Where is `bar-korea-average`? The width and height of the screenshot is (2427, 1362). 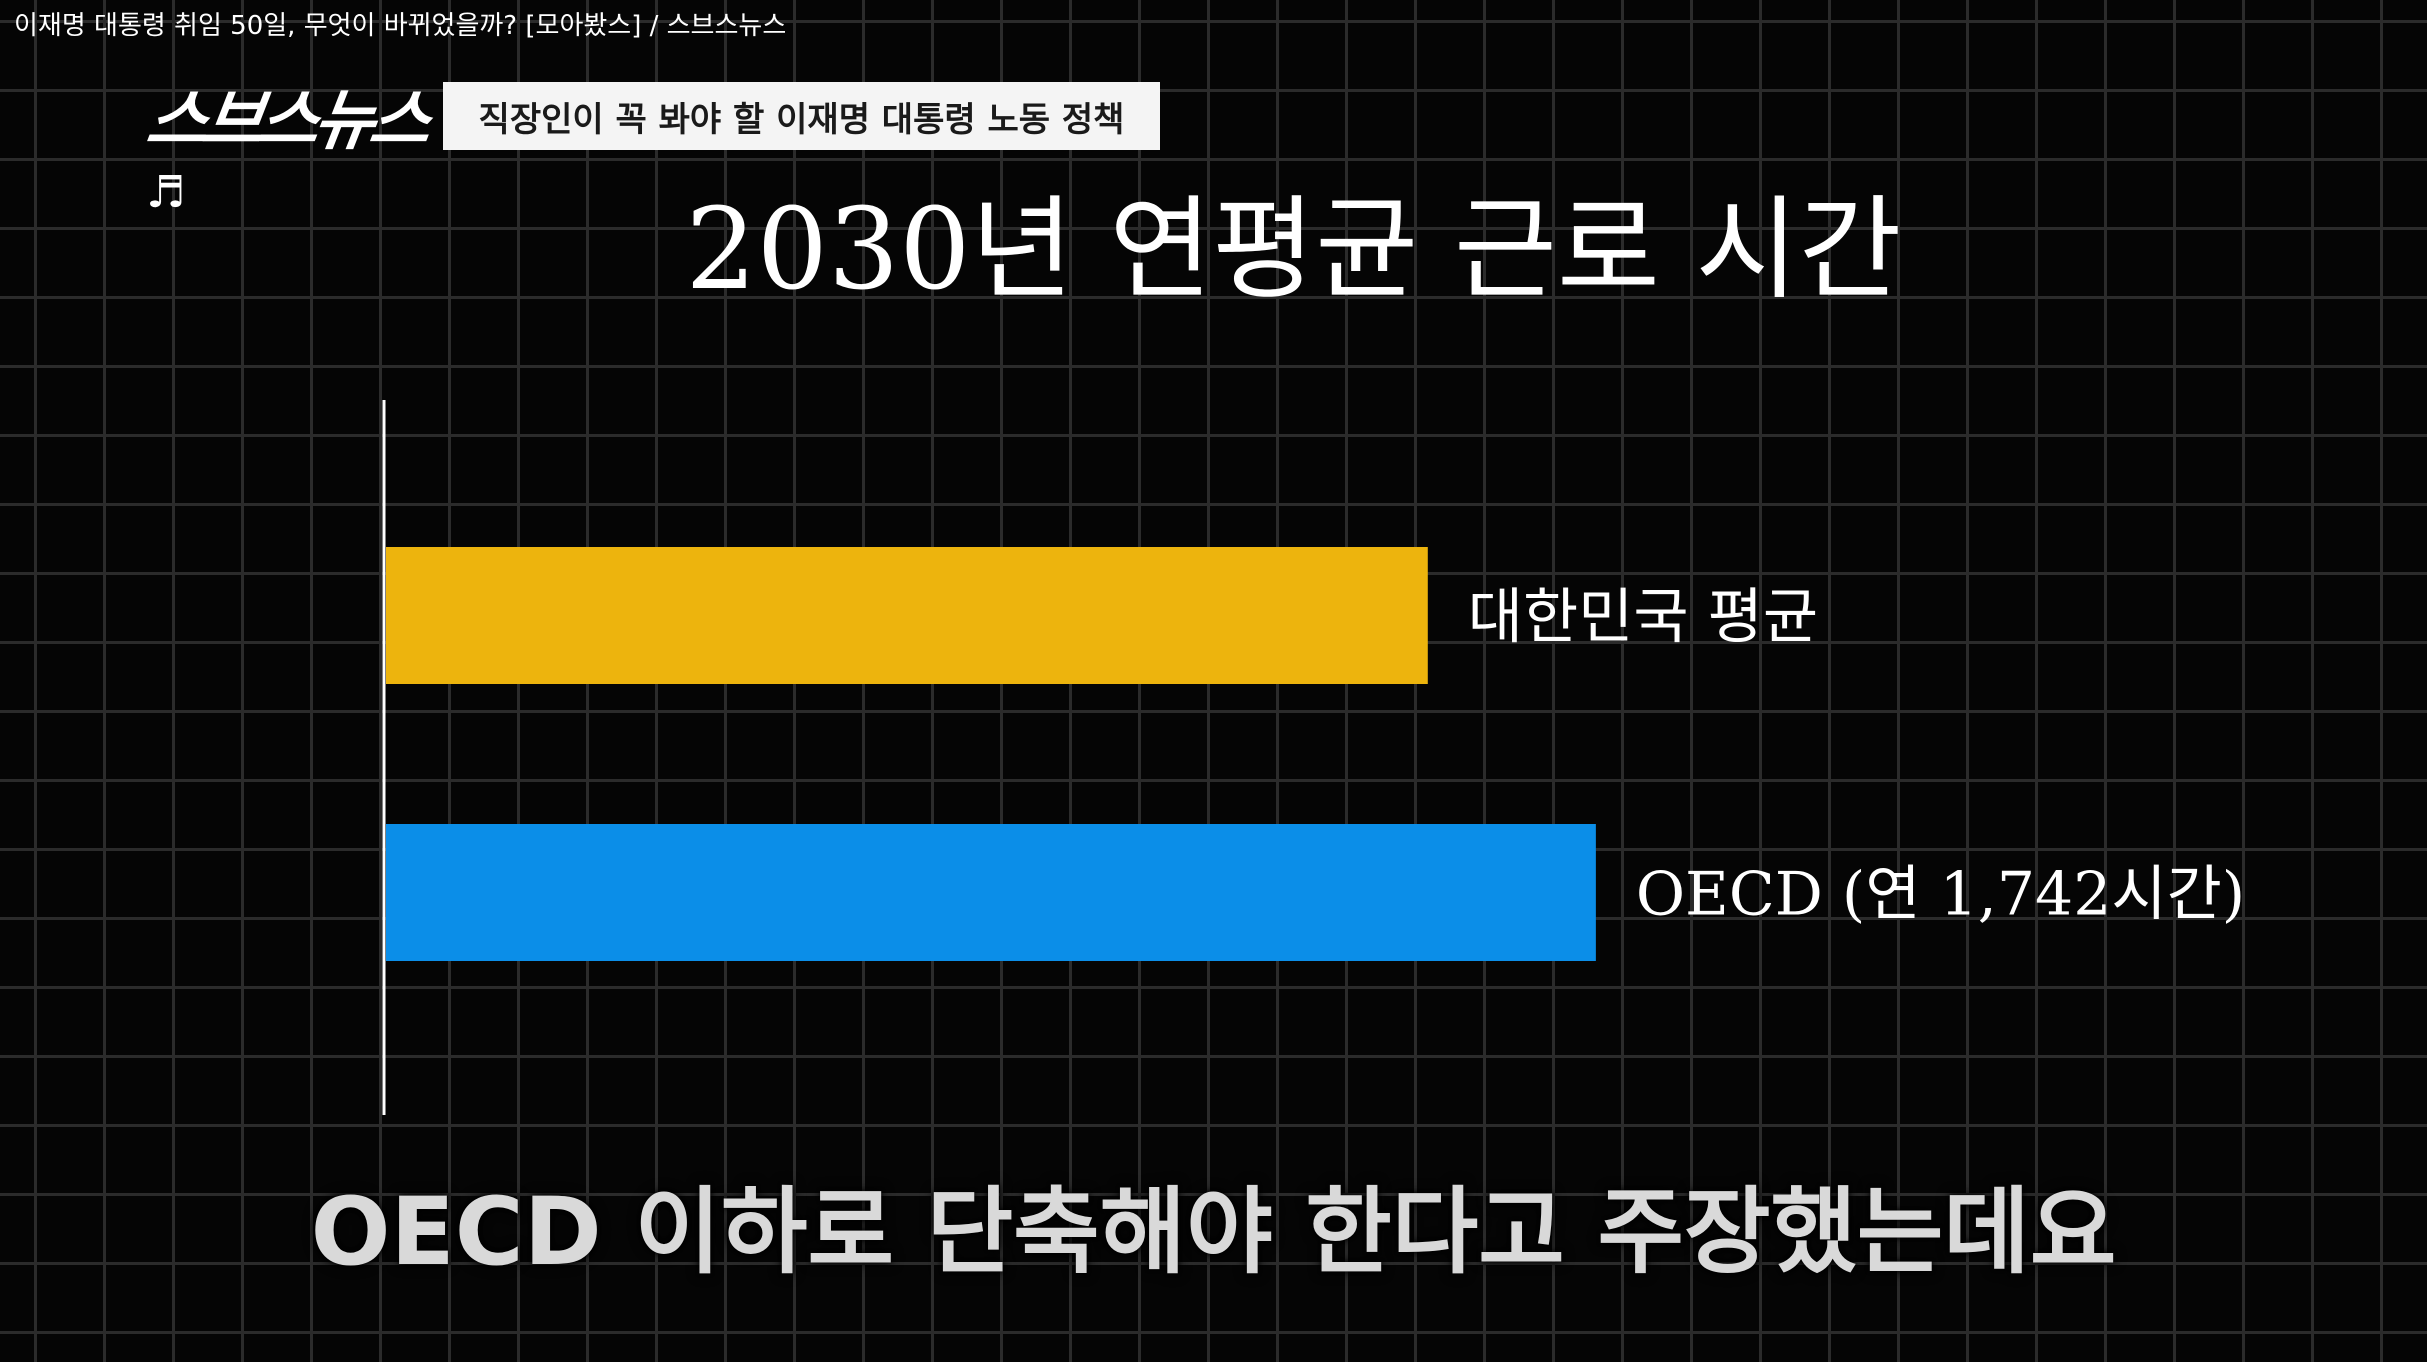
bar-korea-average is located at coordinates (907, 615).